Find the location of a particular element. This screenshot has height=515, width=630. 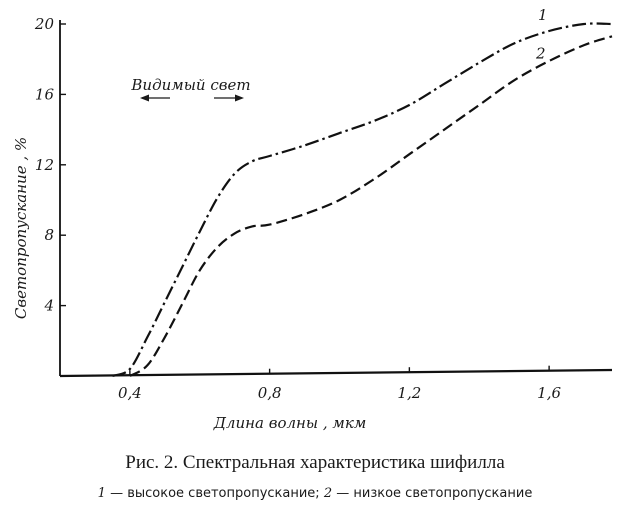

arrow-right-head is located at coordinates (239, 98).